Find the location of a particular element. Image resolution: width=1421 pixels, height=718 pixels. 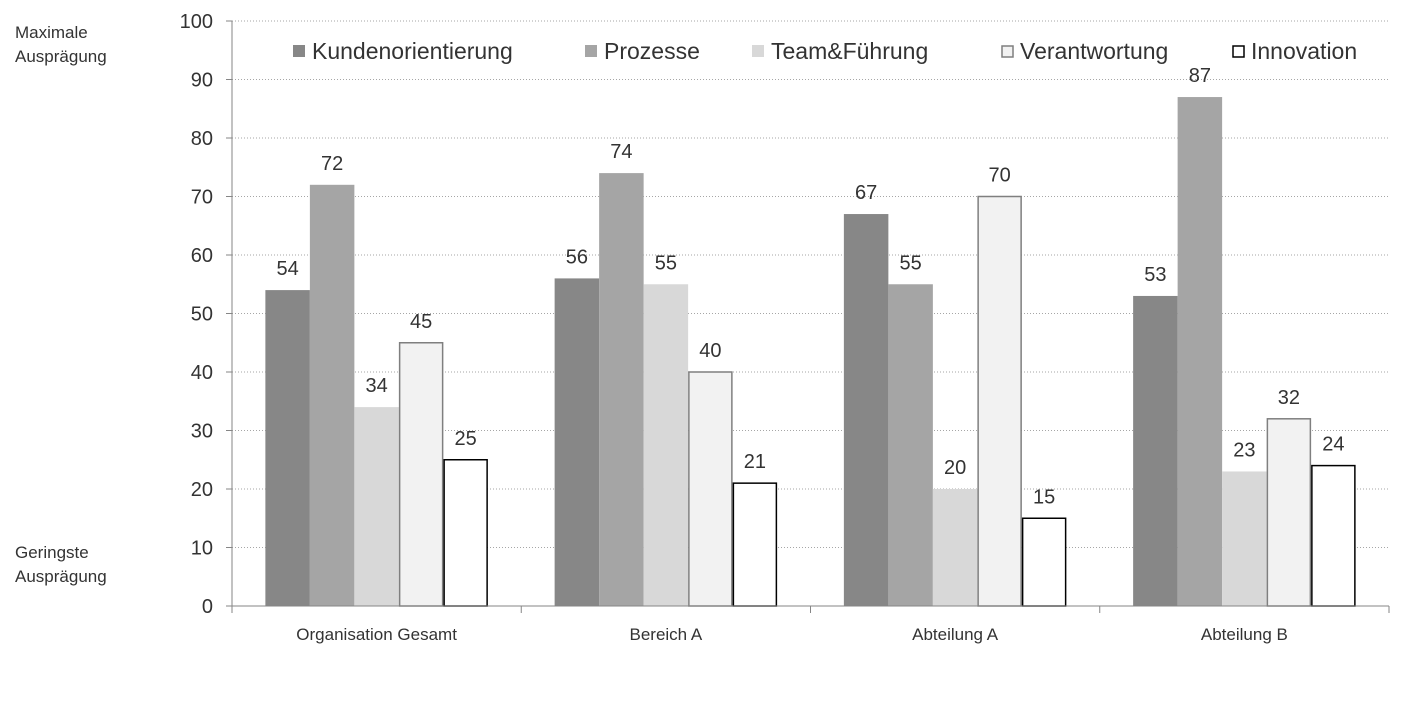

data-label: 72 is located at coordinates (332, 164).